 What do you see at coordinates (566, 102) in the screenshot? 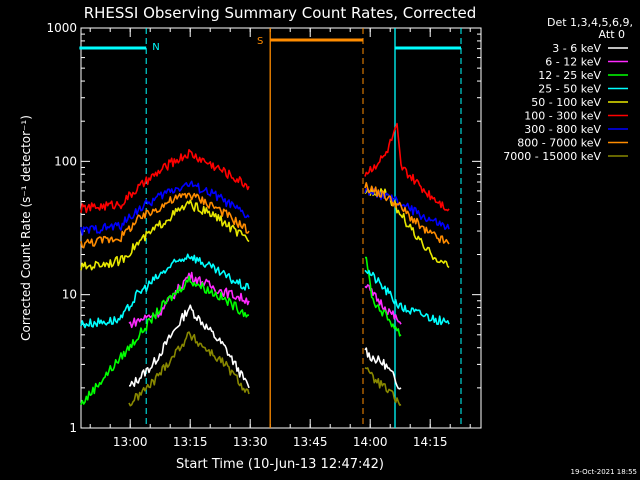
I see `legend-label: 50 - 100 keV` at bounding box center [566, 102].